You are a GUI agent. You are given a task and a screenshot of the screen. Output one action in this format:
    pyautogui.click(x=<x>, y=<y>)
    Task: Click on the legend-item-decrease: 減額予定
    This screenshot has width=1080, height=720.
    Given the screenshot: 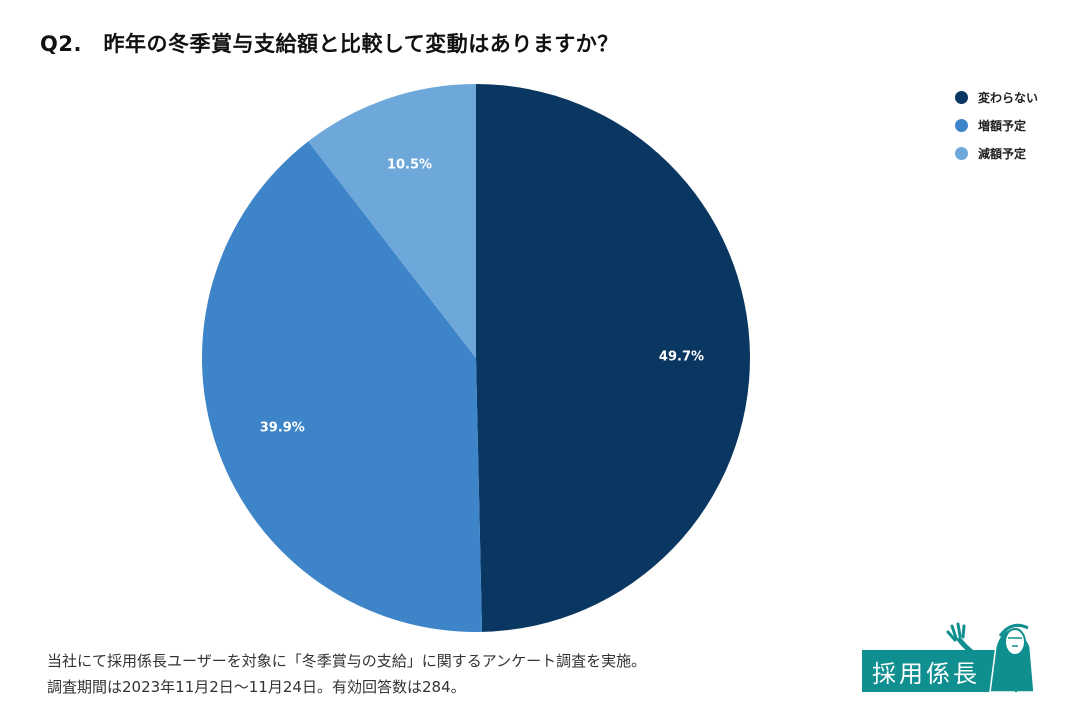 What is the action you would take?
    pyautogui.click(x=996, y=153)
    